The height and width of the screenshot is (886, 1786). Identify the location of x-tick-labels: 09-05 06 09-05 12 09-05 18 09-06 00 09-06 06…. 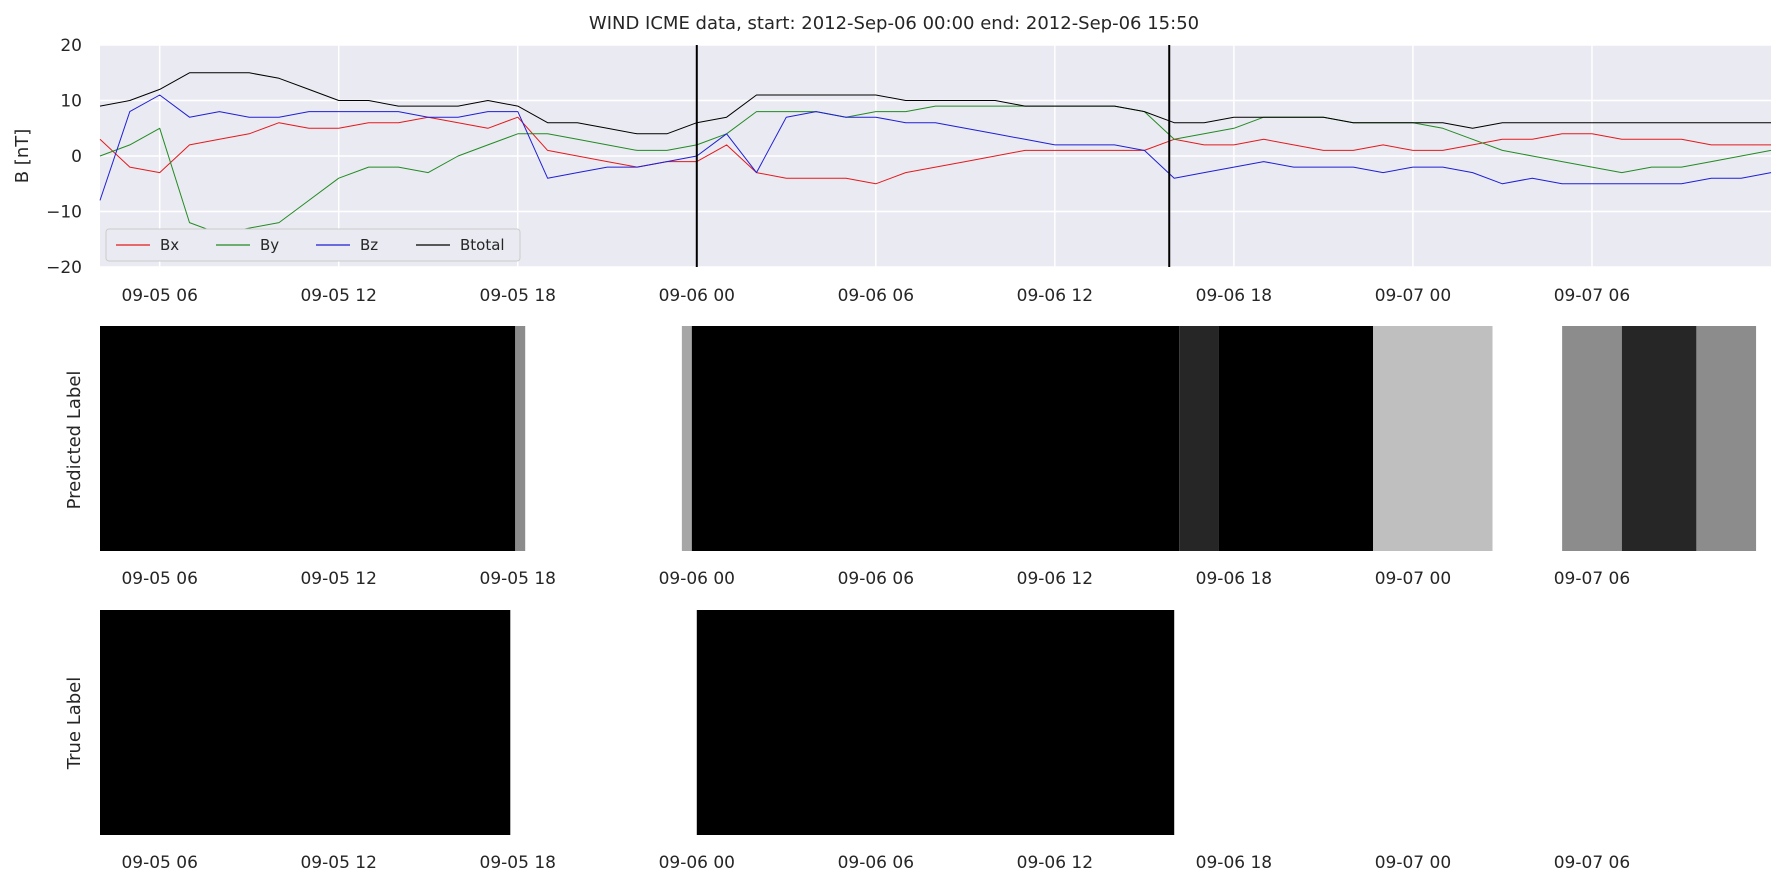
(875, 296).